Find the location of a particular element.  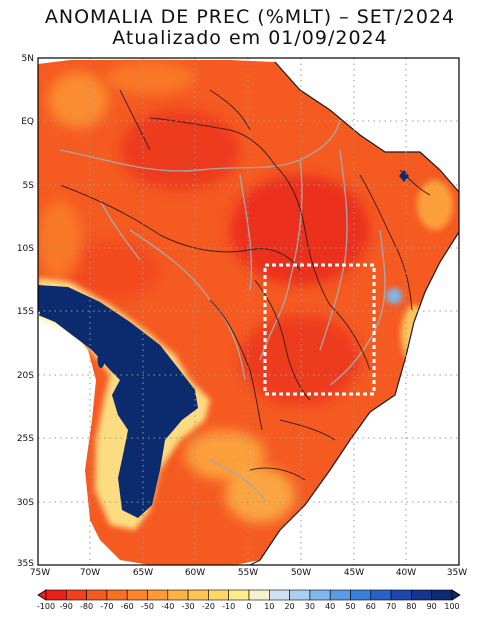

colorbar-tick-label: -70 is located at coordinates (106, 606).